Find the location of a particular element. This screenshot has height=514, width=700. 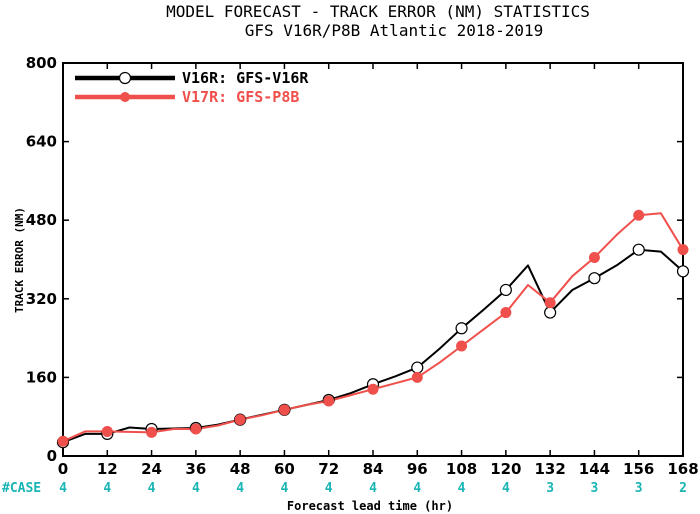

y-tick-label: 0 is located at coordinates (52, 456).